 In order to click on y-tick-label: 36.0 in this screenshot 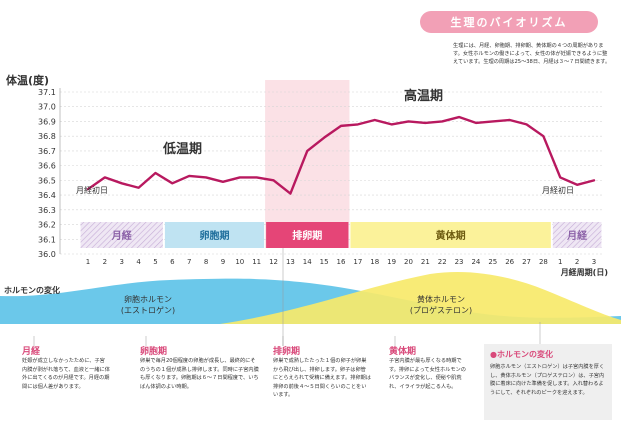, I will do `click(47, 254)`.